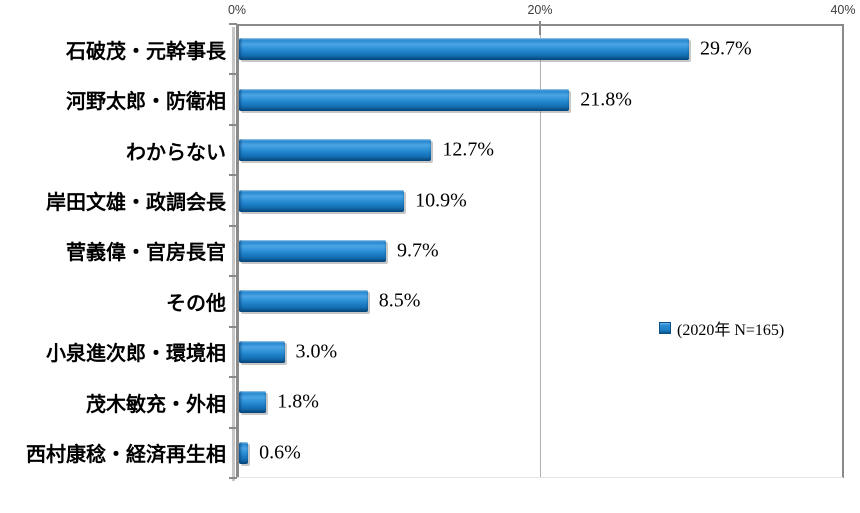 Image resolution: width=860 pixels, height=513 pixels. What do you see at coordinates (430, 402) in the screenshot?
I see `chart-row: 茂木敏充・外相 1.8%` at bounding box center [430, 402].